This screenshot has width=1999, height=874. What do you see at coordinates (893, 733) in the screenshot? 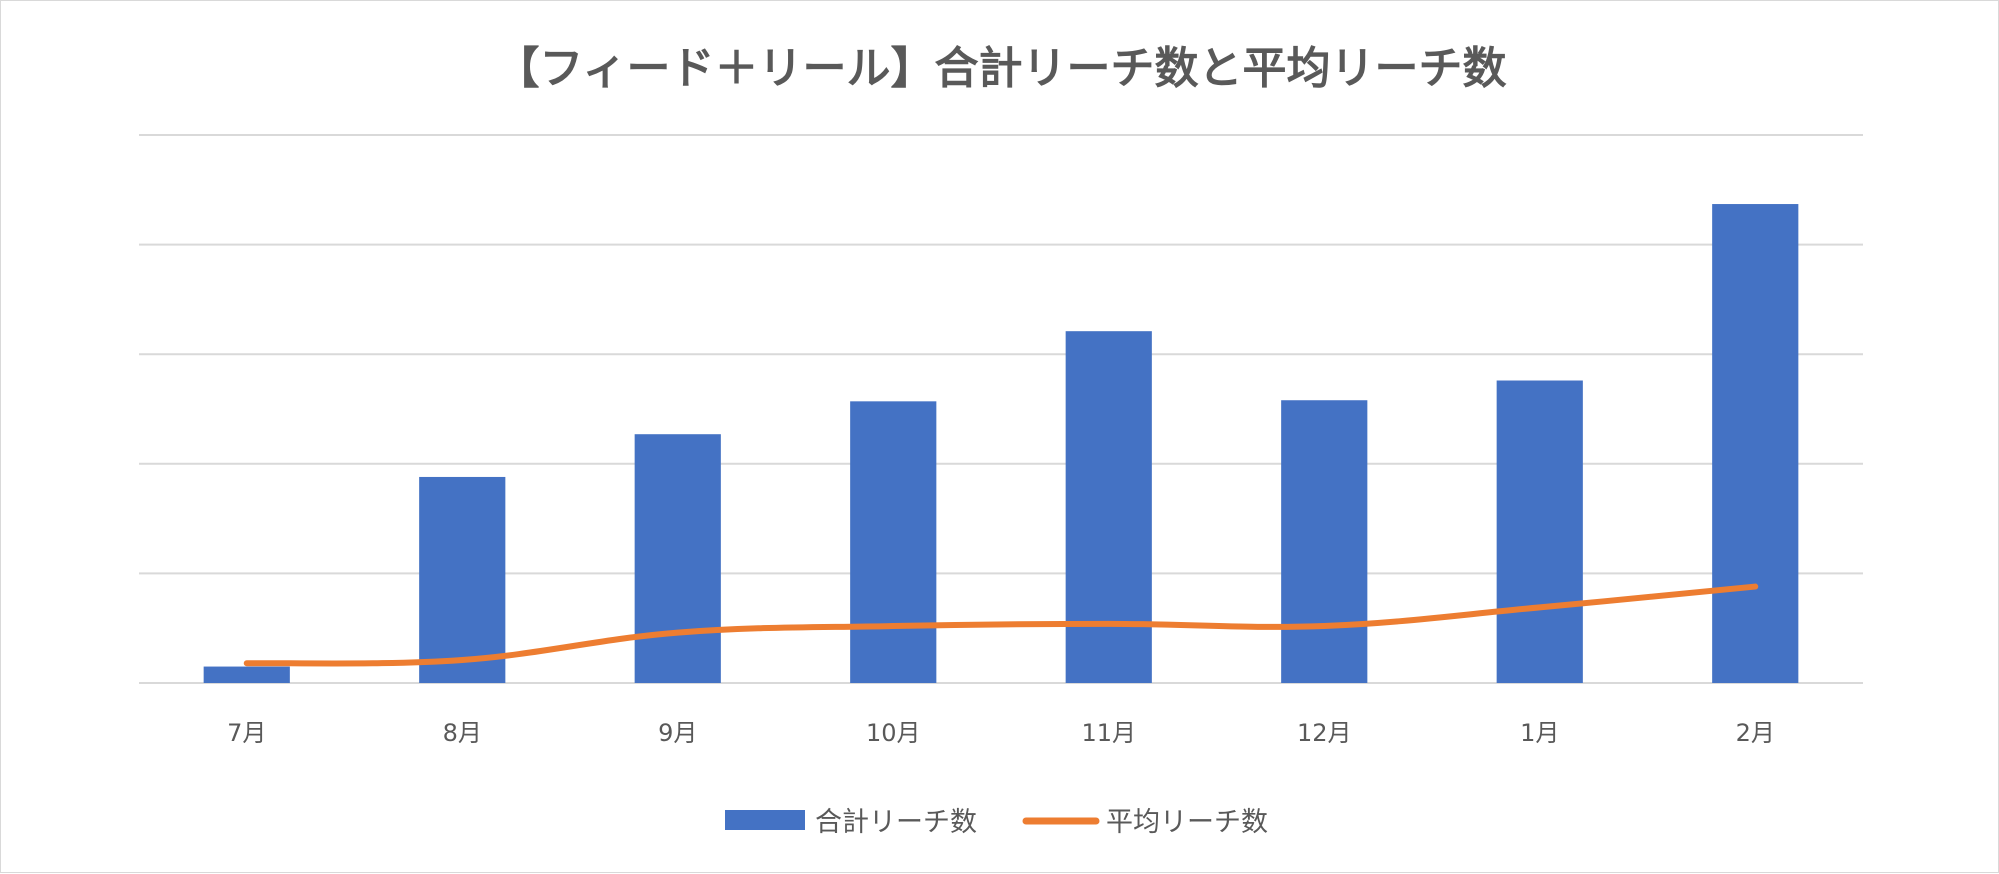
I see `x-tick-label: 10月` at bounding box center [893, 733].